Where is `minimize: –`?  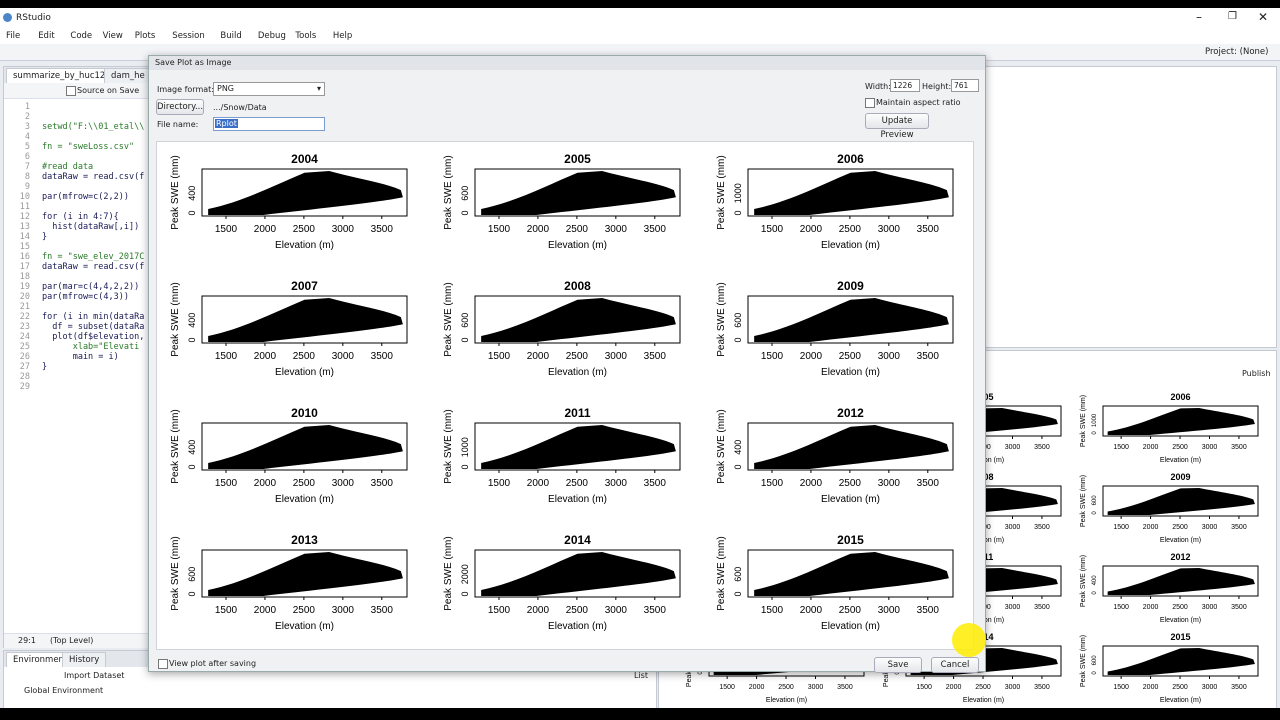
minimize: – is located at coordinates (1199, 17).